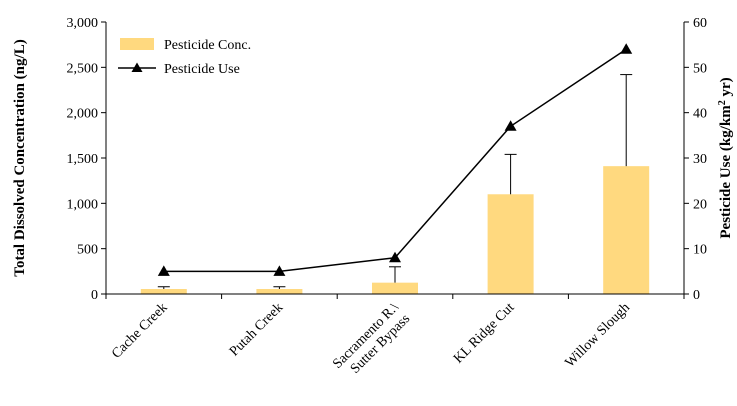 Image resolution: width=737 pixels, height=406 pixels. What do you see at coordinates (696, 295) in the screenshot?
I see `y2-tick-label: 0` at bounding box center [696, 295].